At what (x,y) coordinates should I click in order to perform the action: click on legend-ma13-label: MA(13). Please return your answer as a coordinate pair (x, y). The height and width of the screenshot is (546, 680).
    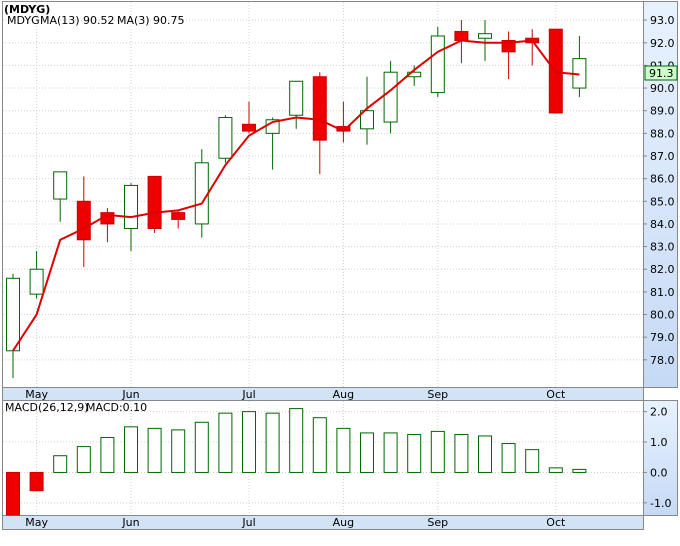
    Looking at the image, I should click on (60, 20).